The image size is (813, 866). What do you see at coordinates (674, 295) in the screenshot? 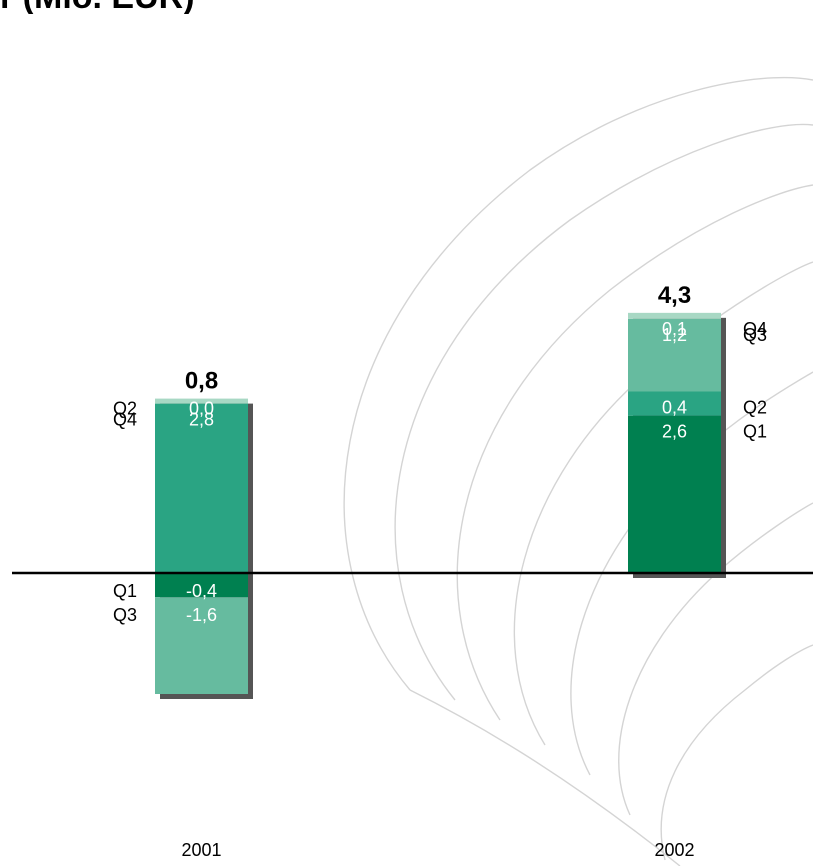
I see `total-label-2002: 4,3` at bounding box center [674, 295].